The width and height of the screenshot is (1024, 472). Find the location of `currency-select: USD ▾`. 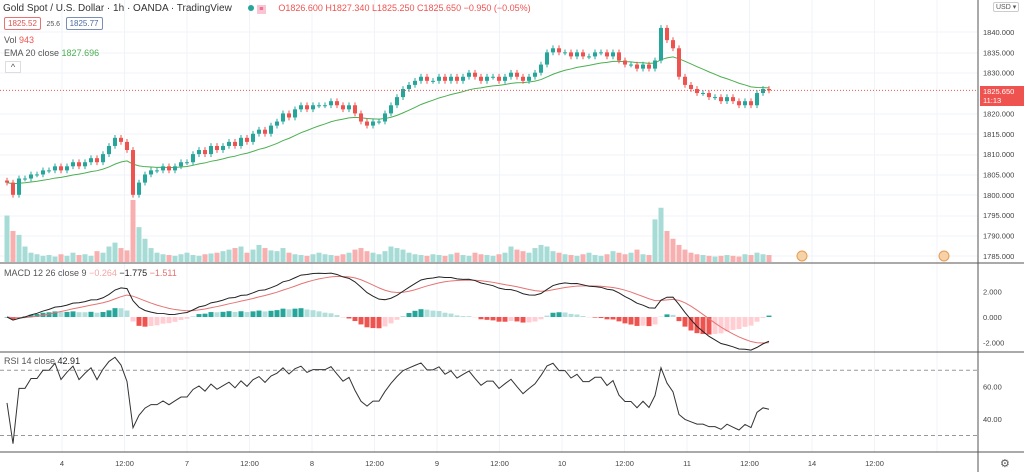

currency-select: USD ▾ is located at coordinates (1006, 7).